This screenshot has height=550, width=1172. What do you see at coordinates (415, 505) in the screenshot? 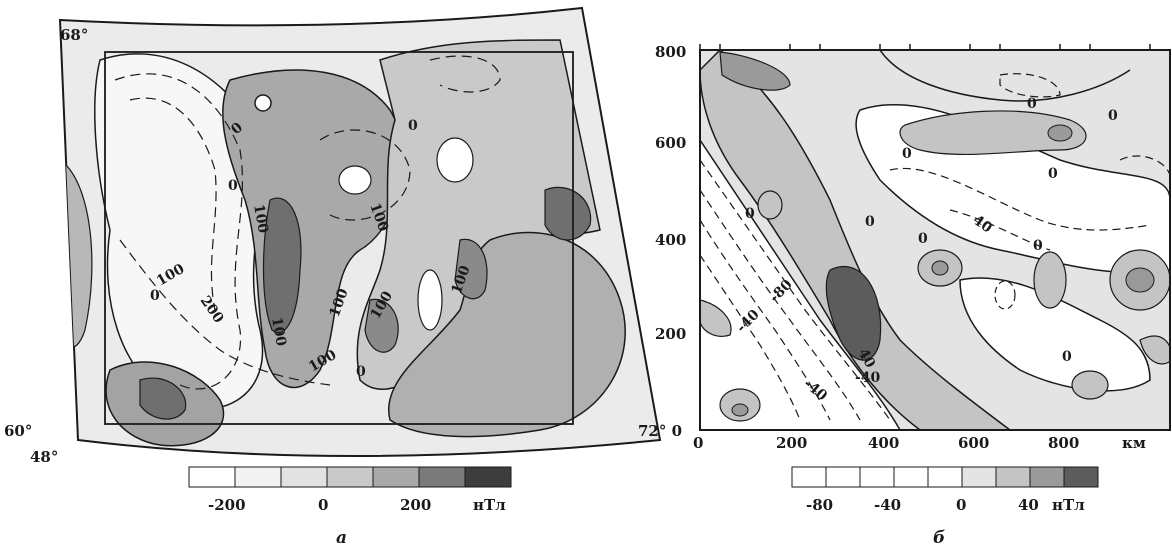
I see `legend-tick: 200` at bounding box center [415, 505].